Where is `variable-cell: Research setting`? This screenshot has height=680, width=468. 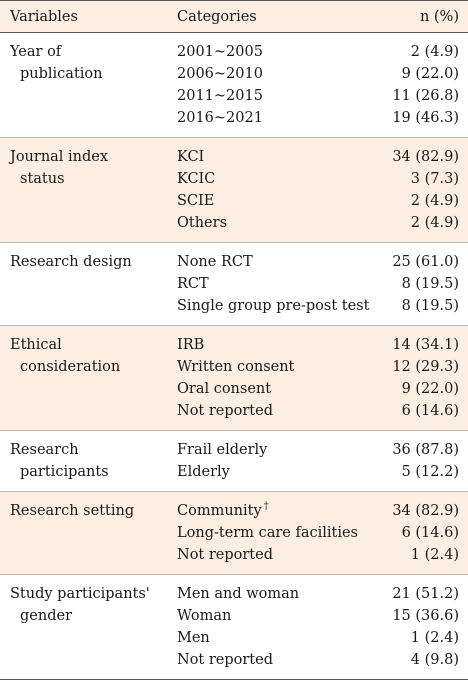
variable-cell: Research setting is located at coordinates (88, 533).